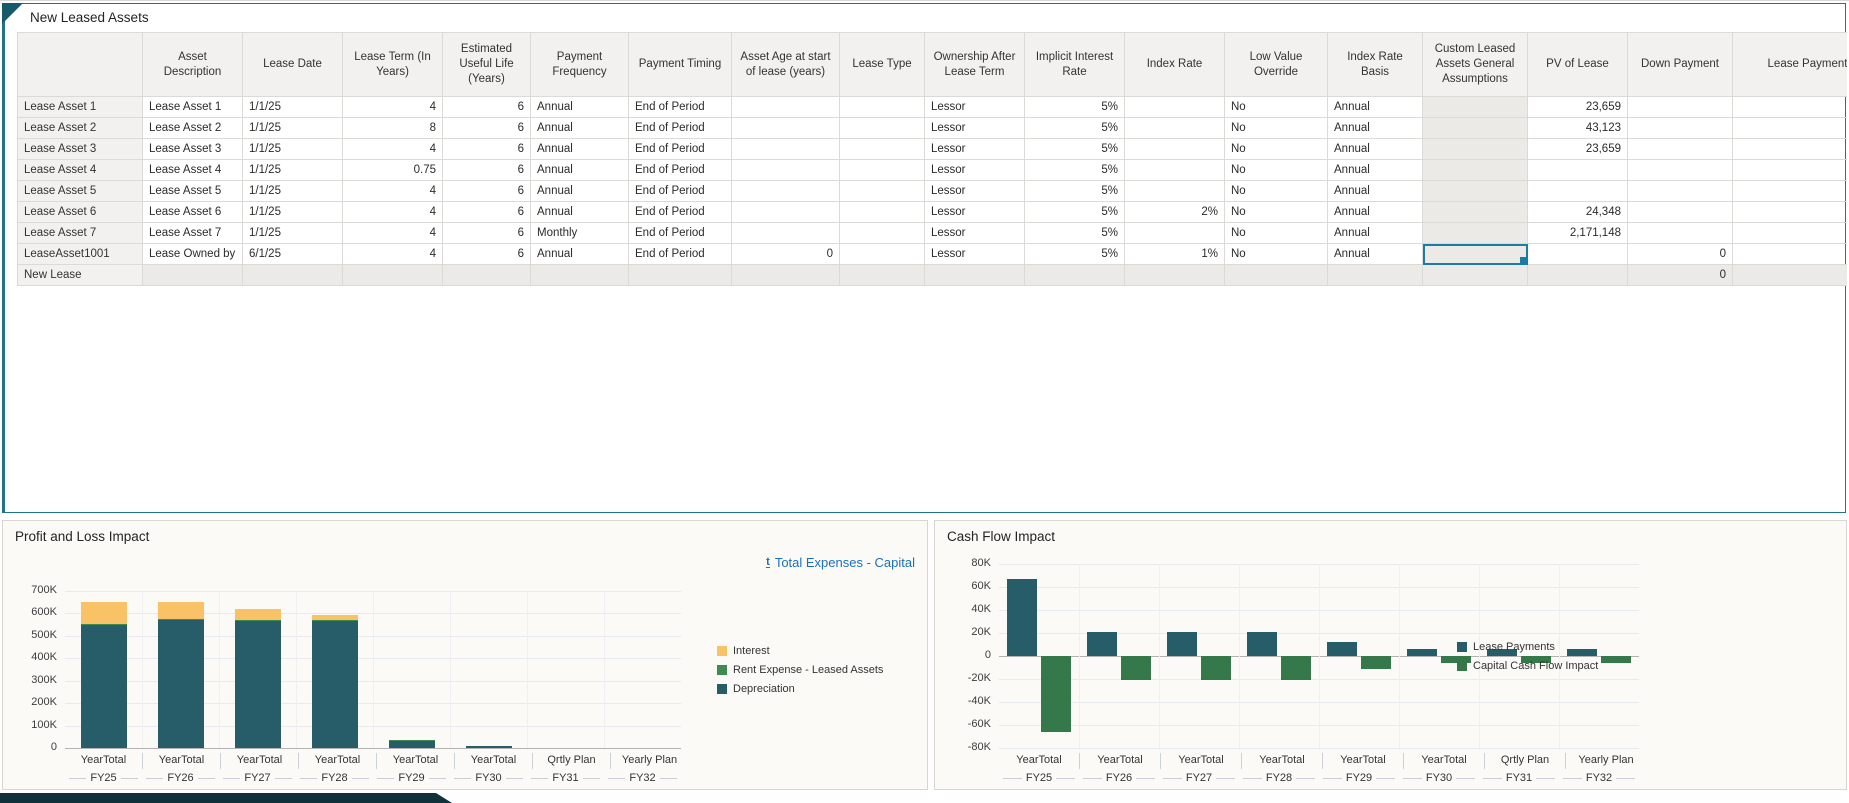  I want to click on row-header: Lease Asset 3, so click(80, 149).